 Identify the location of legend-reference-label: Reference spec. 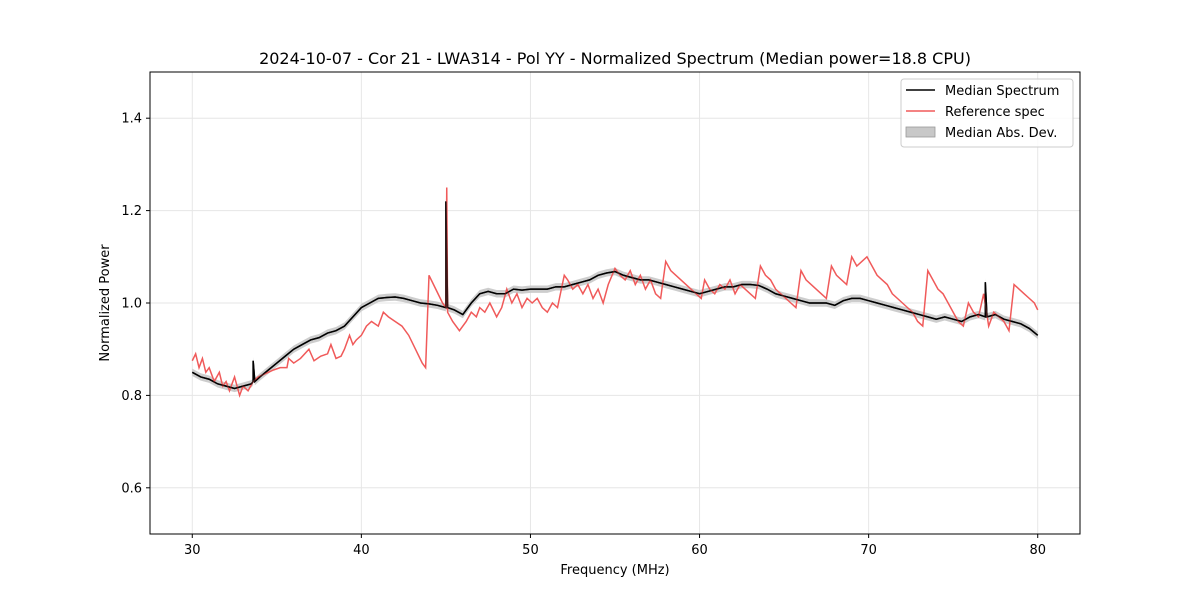
(995, 112).